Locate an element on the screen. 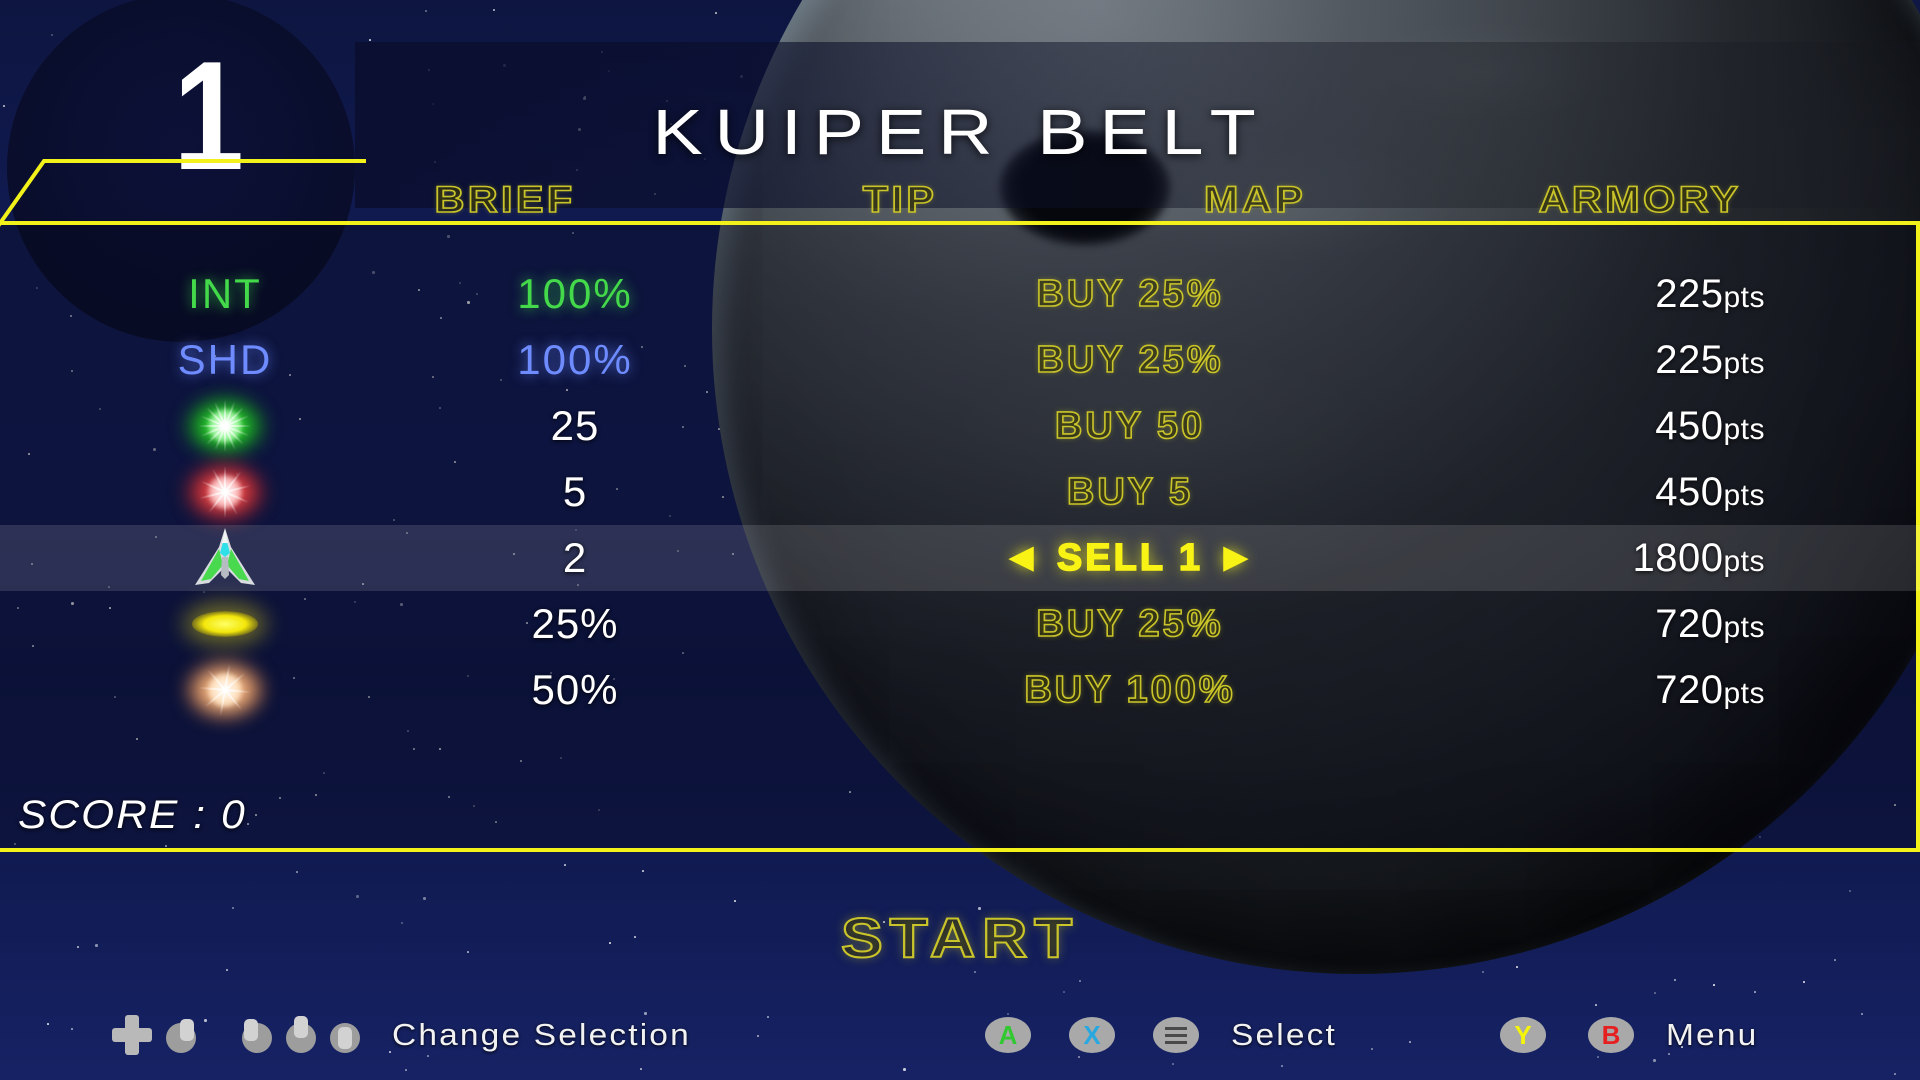 This screenshot has width=1920, height=1080. orange-burst-icon is located at coordinates (225, 690).